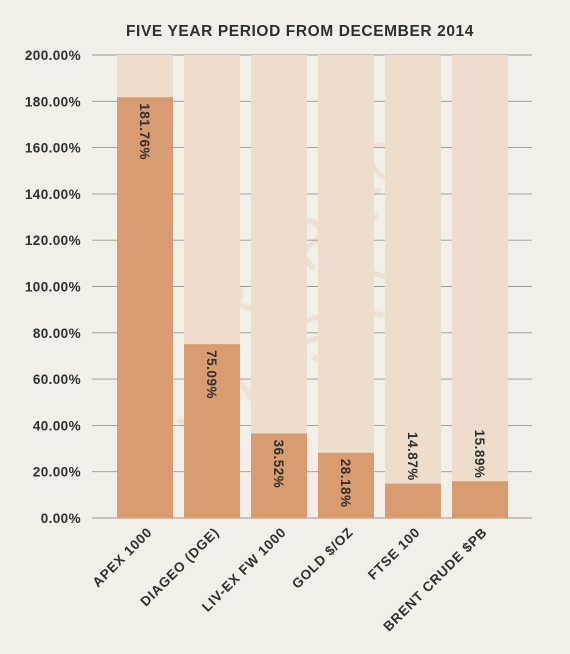  I want to click on y-tick-label: 140.00%, so click(53, 194).